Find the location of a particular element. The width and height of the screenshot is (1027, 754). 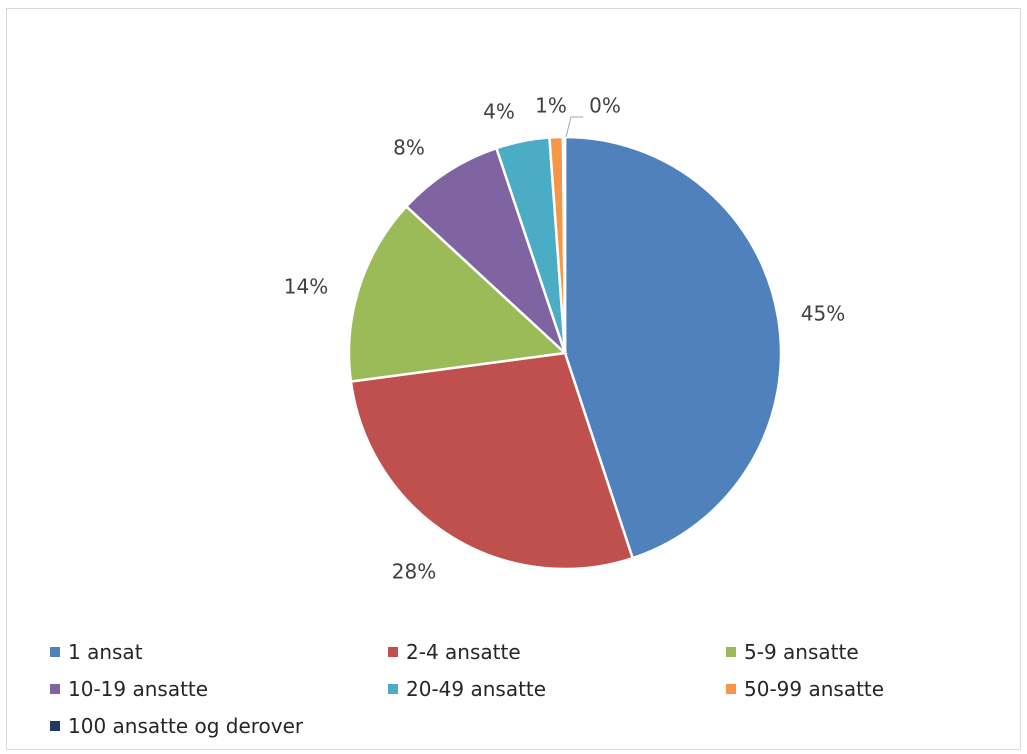

data-label-100-ansatte-og-derover: 0% is located at coordinates (605, 106).